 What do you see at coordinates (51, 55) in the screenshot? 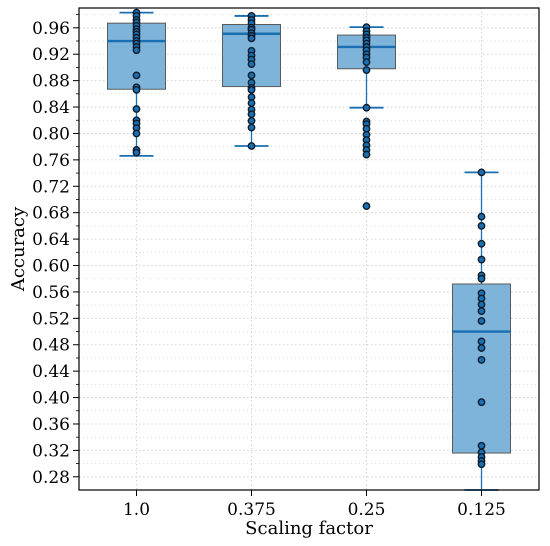
I see `y-tick-label: 0.92` at bounding box center [51, 55].